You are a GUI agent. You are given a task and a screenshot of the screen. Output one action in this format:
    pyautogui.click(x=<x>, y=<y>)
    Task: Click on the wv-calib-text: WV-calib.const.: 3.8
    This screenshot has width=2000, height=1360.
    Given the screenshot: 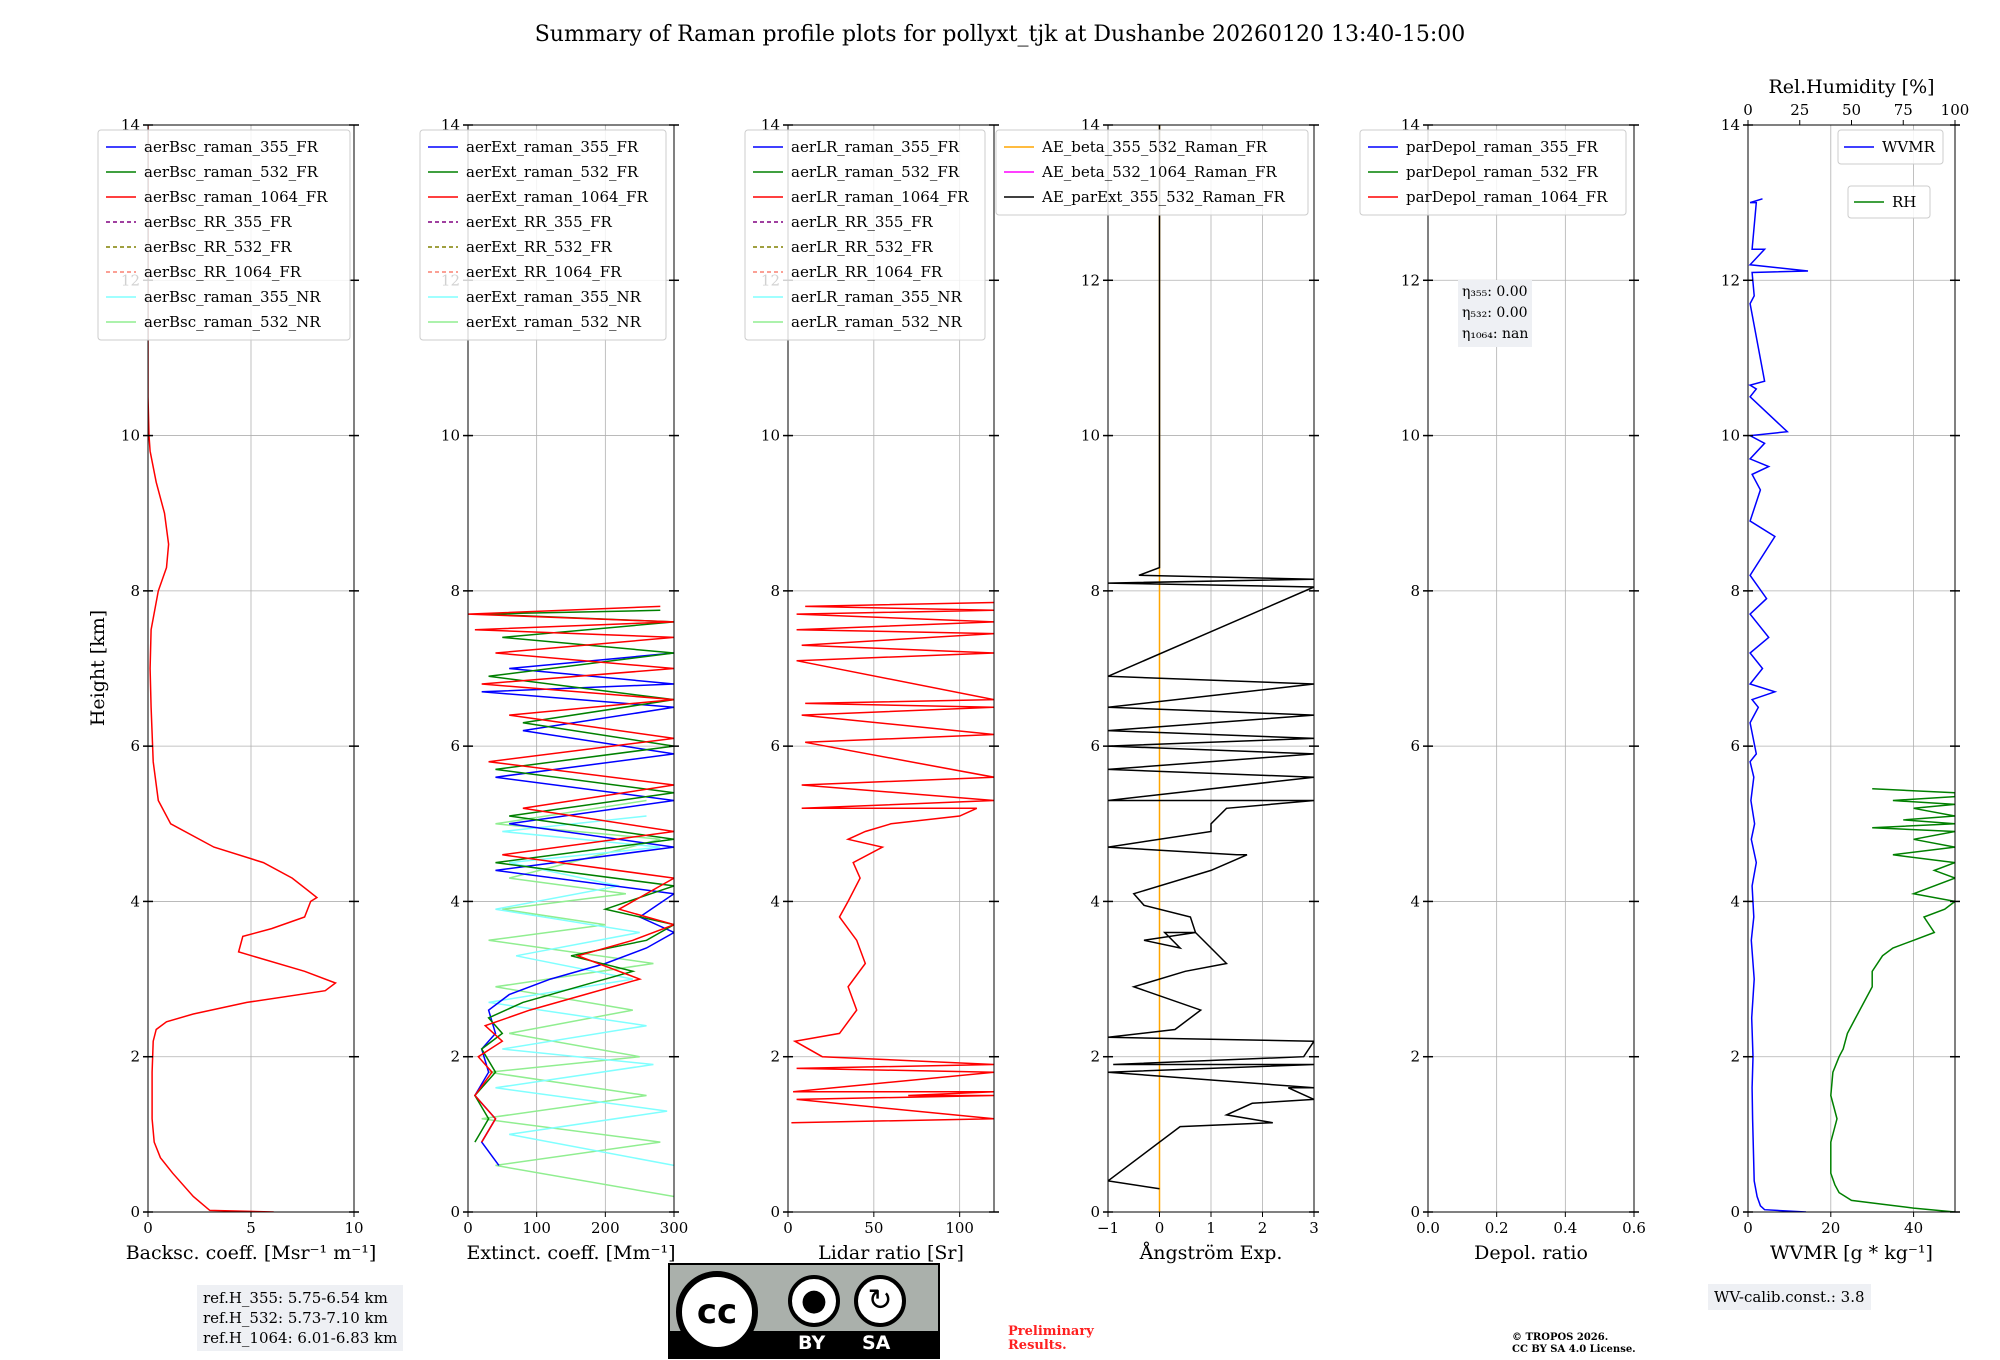 What is the action you would take?
    pyautogui.click(x=1789, y=1297)
    